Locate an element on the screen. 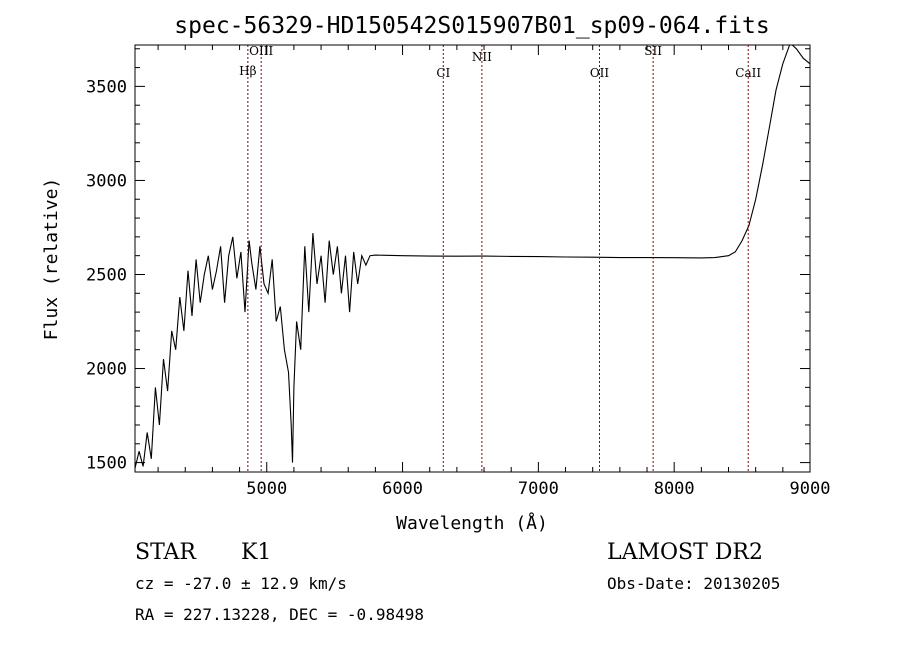 Image resolution: width=900 pixels, height=649 pixels. x-tick-label: 7000 is located at coordinates (538, 489).